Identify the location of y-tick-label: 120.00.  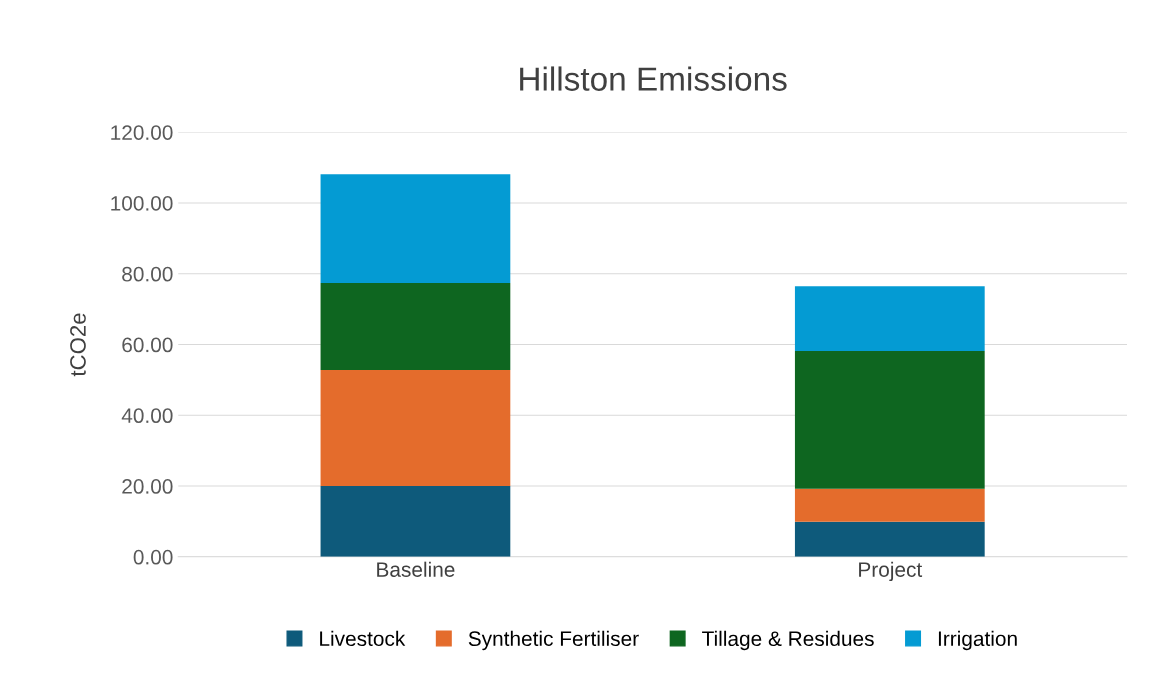
(142, 132).